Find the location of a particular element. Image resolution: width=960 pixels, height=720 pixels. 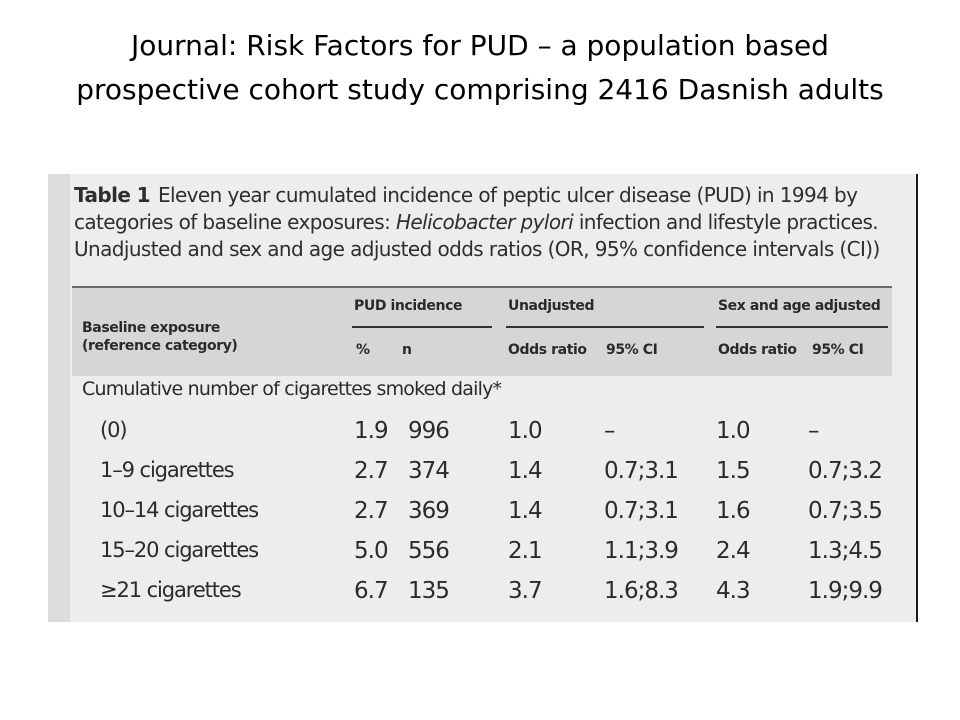

header-adj-odds-ratio: Odds ratio is located at coordinates (757, 350).